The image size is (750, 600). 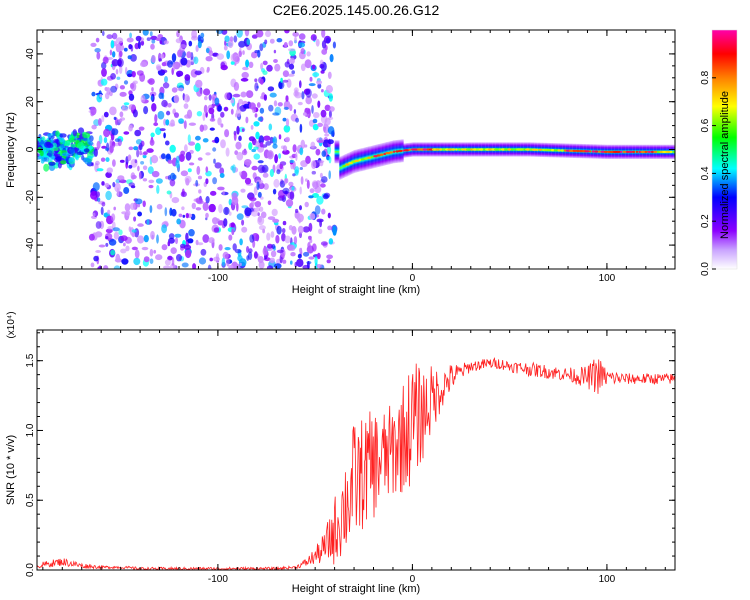 What do you see at coordinates (30, 197) in the screenshot?
I see `spectrogram-y-tick-label: -20` at bounding box center [30, 197].